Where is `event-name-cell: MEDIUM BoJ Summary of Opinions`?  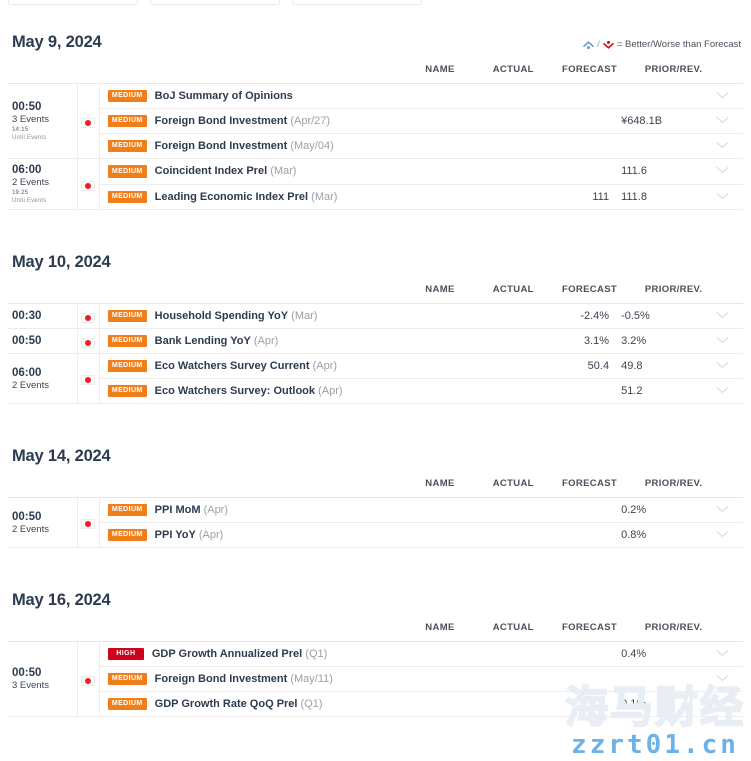 event-name-cell: MEDIUM BoJ Summary of Opinions is located at coordinates (277, 96).